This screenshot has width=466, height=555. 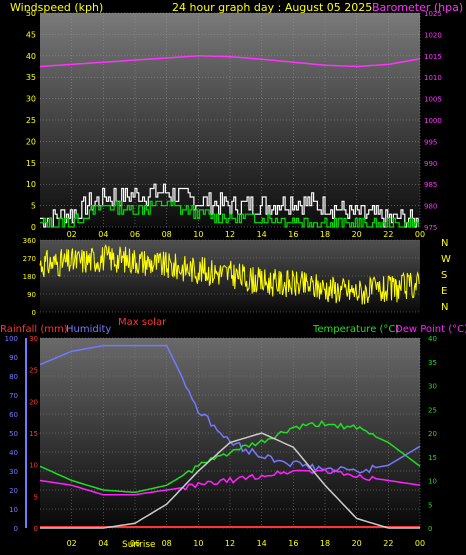 What do you see at coordinates (11, 339) in the screenshot?
I see `humidity-y-tick: 100` at bounding box center [11, 339].